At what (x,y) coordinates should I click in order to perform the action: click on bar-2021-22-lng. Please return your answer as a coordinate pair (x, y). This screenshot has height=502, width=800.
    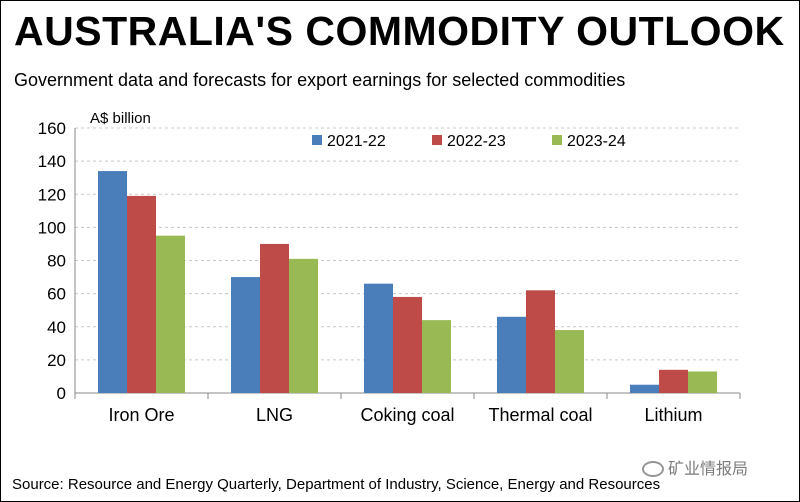
    Looking at the image, I should click on (245, 335).